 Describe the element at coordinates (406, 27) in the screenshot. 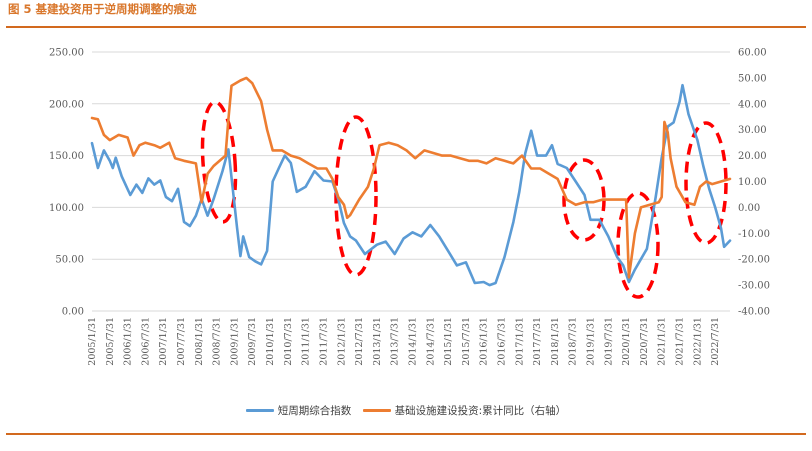

I see `top-rule` at that location.